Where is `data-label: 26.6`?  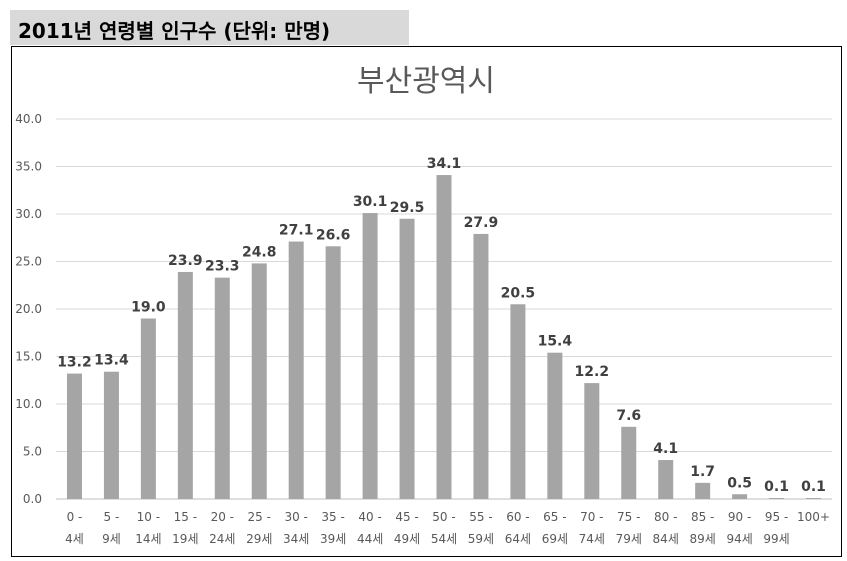
data-label: 26.6 is located at coordinates (333, 235).